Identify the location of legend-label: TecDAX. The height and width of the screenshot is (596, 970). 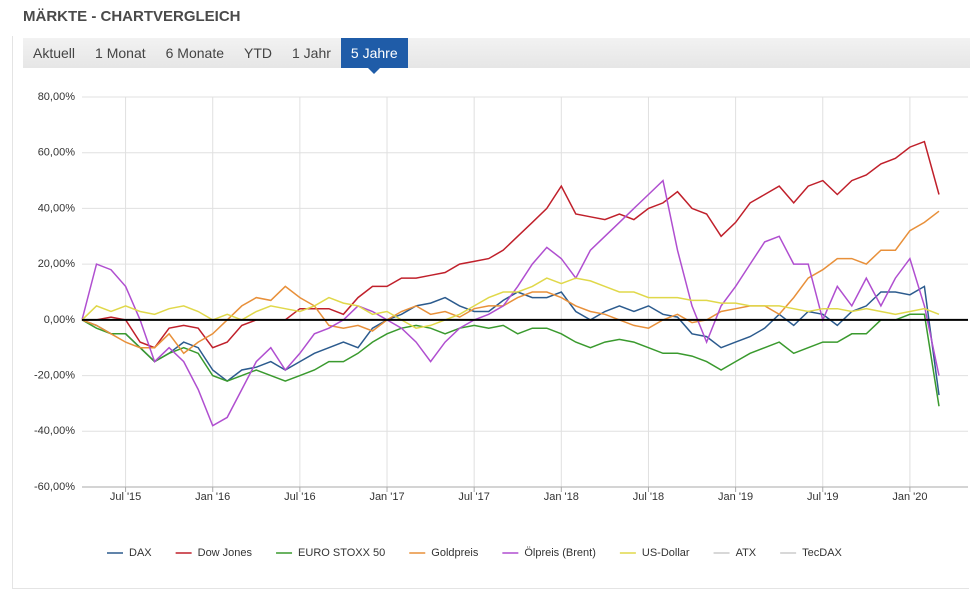
(822, 553).